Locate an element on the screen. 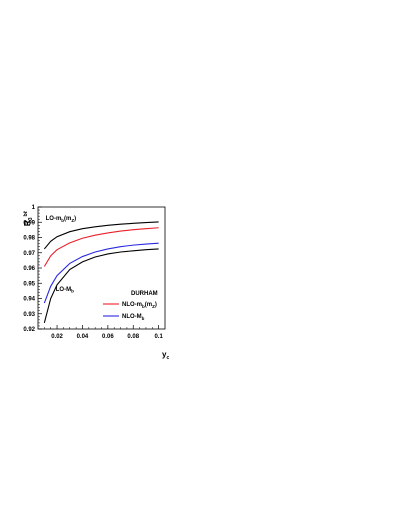  x-tick-label: 0.04 is located at coordinates (83, 337).